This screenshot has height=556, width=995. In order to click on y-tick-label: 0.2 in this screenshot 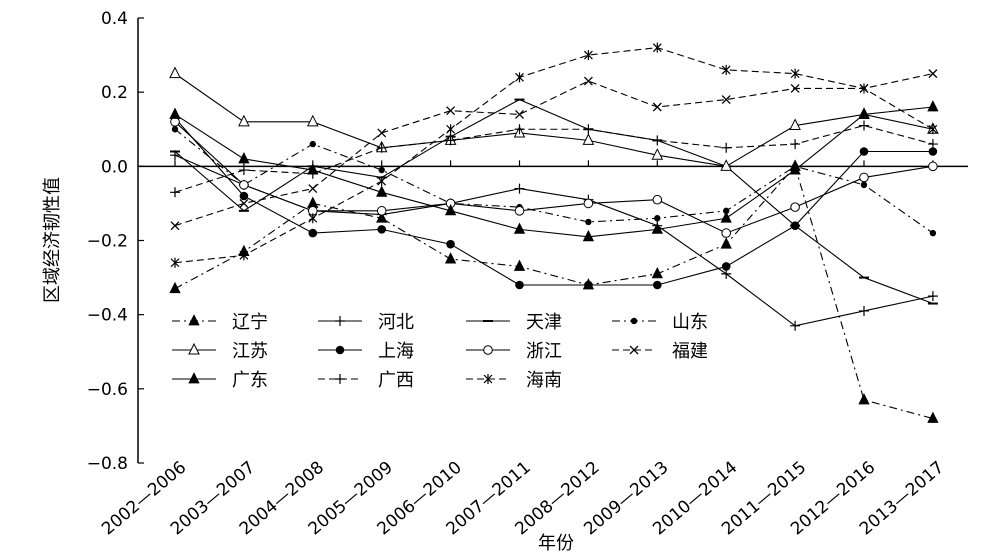, I will do `click(114, 93)`.